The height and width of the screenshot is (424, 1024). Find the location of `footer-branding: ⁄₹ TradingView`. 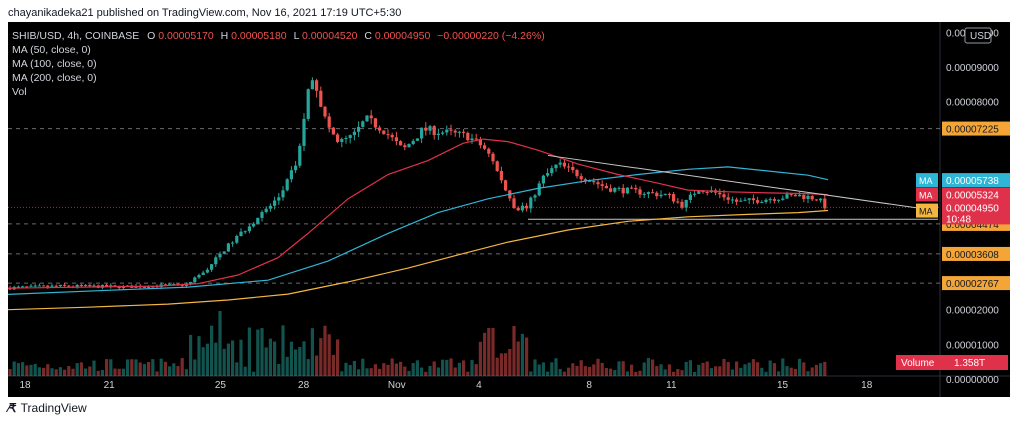

footer-branding: ⁄₹ TradingView is located at coordinates (47, 408).